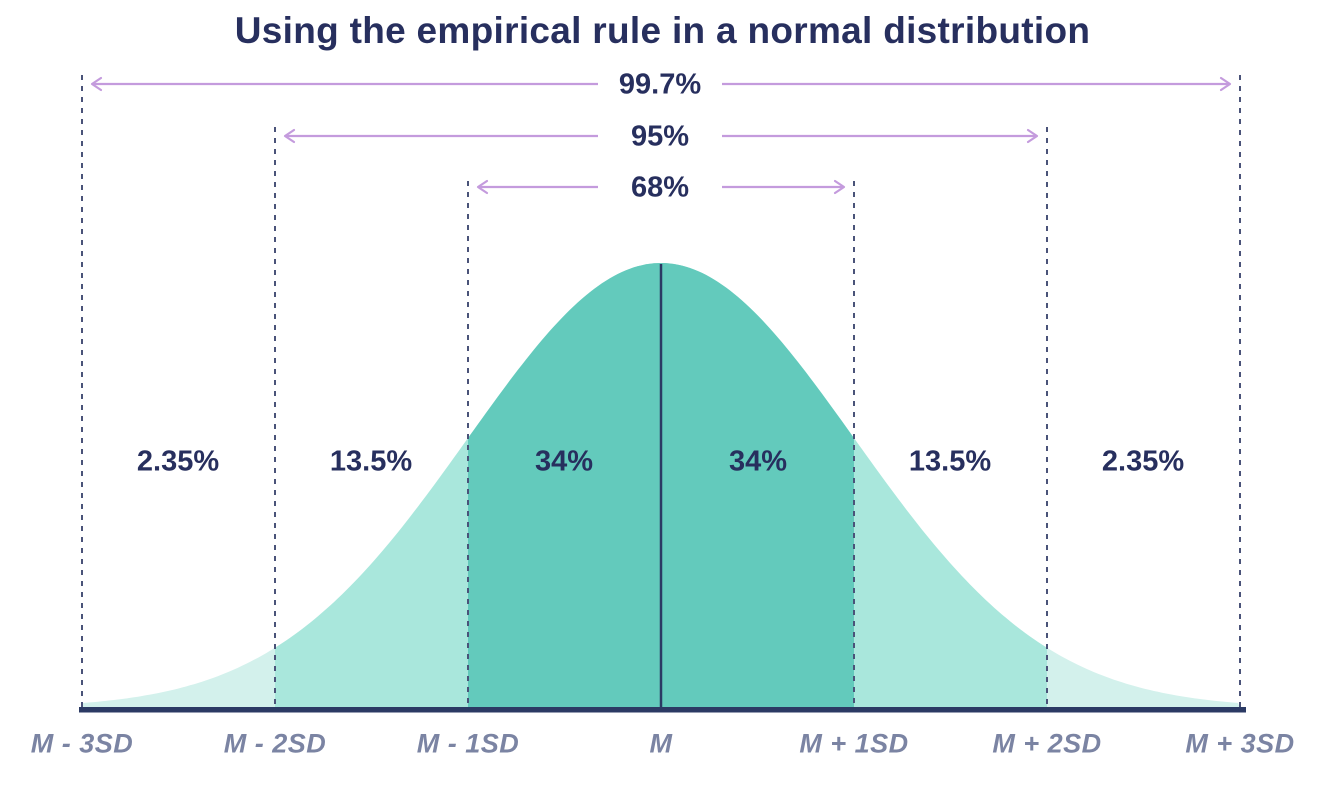 This screenshot has height=785, width=1325. Describe the element at coordinates (660, 136) in the screenshot. I see `interval-label-95: 95%` at that location.